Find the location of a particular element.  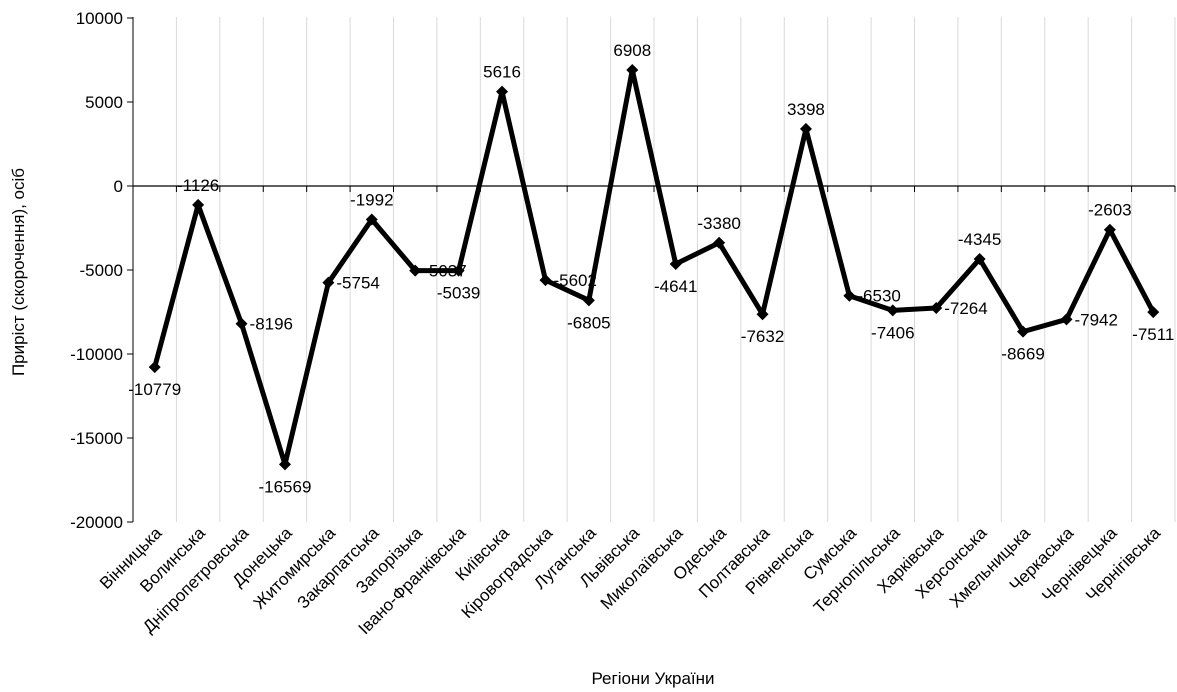

y-tick-label: -15000 is located at coordinates (96, 438).